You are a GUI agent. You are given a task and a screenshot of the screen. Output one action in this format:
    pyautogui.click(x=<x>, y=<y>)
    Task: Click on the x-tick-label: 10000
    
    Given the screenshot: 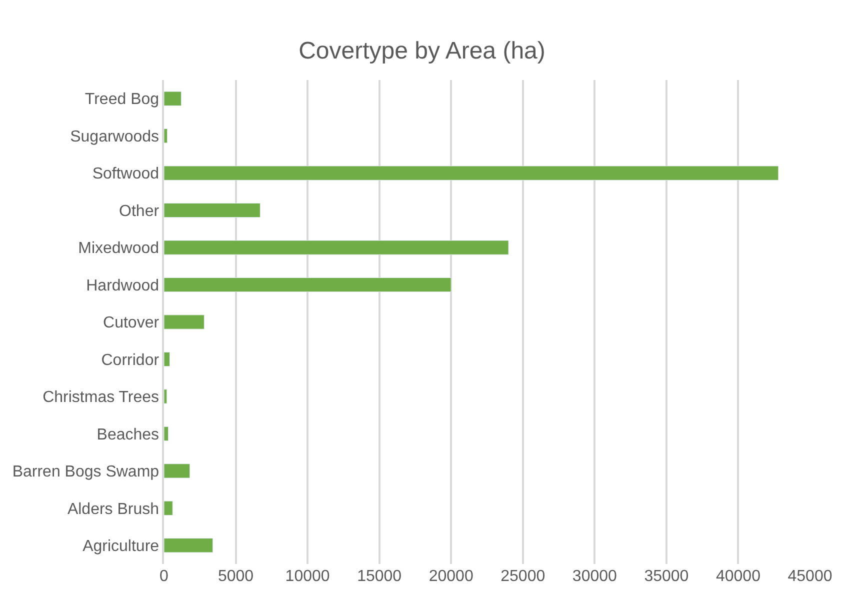 What is the action you would take?
    pyautogui.click(x=307, y=576)
    